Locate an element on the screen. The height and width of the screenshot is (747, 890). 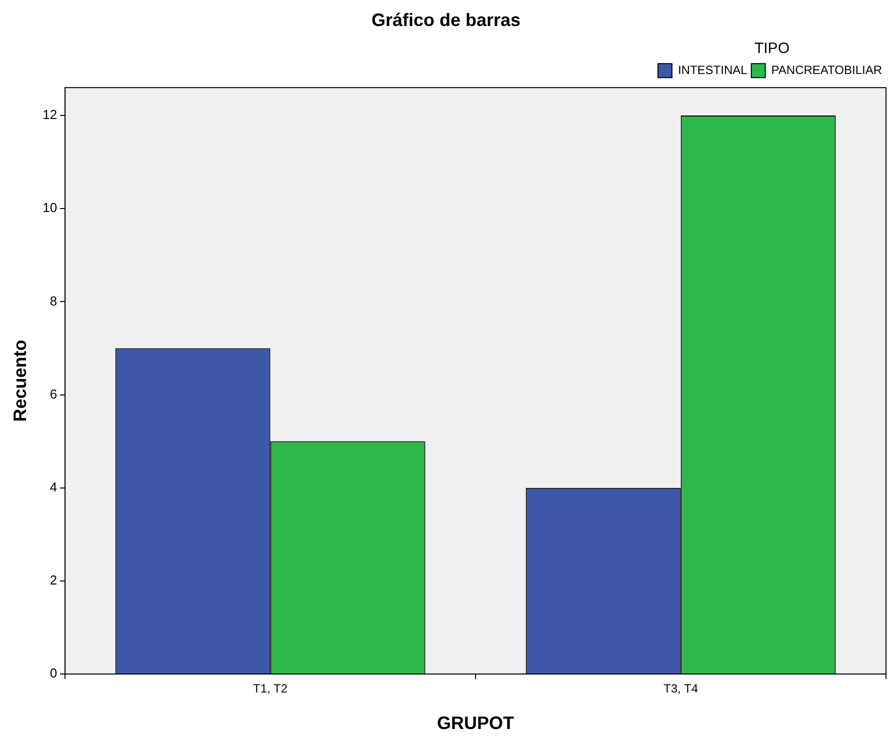
y-tick-label: 10 is located at coordinates (50, 208).